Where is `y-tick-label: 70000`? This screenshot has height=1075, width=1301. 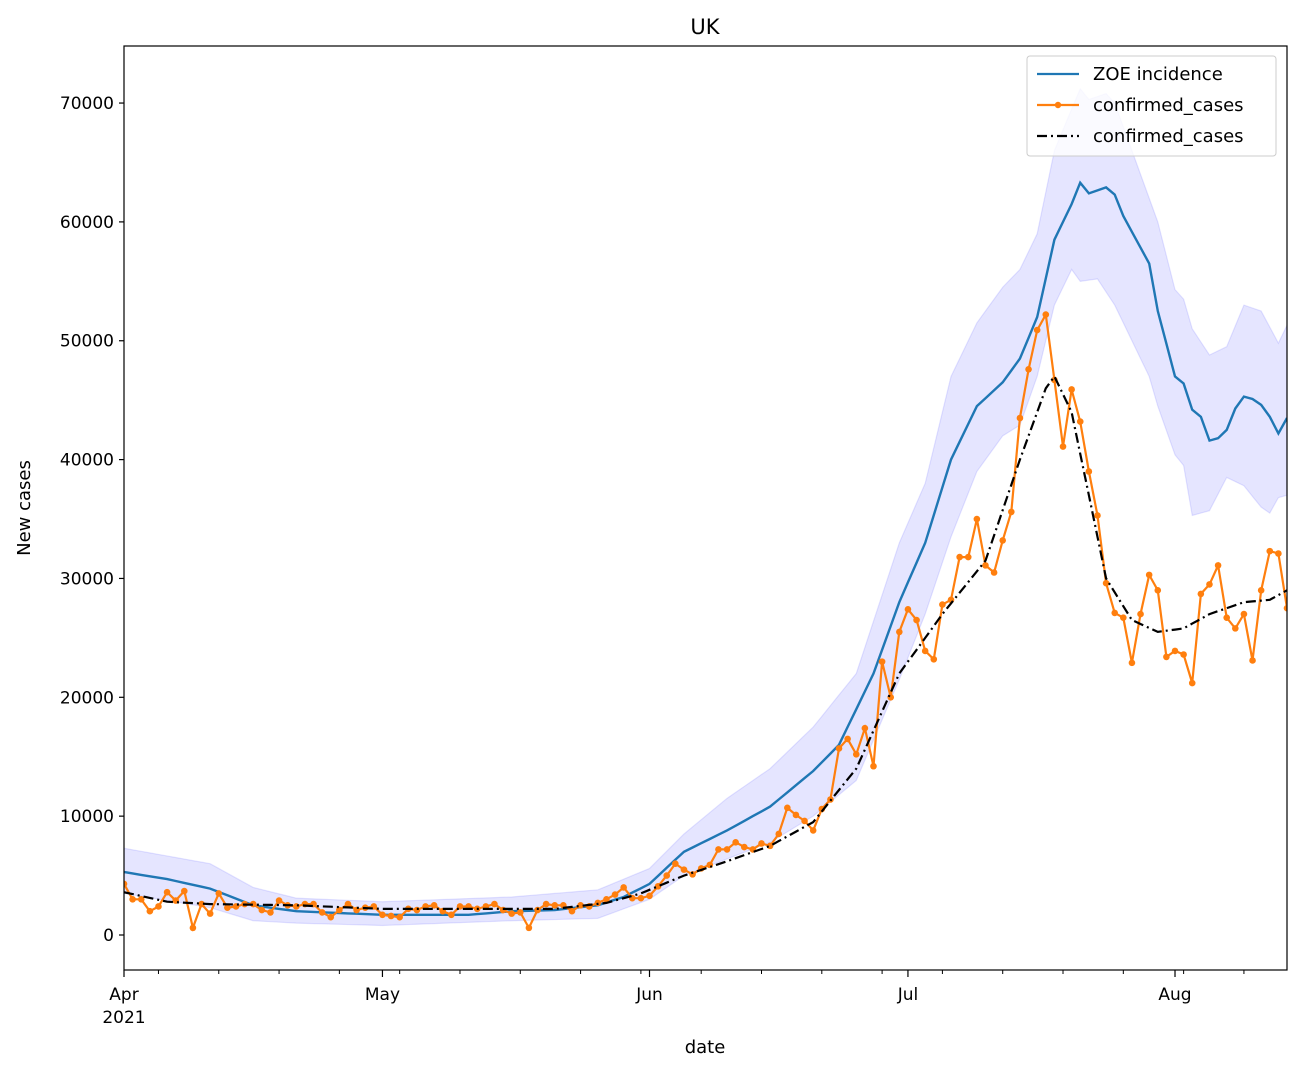
y-tick-label: 70000 is located at coordinates (87, 104).